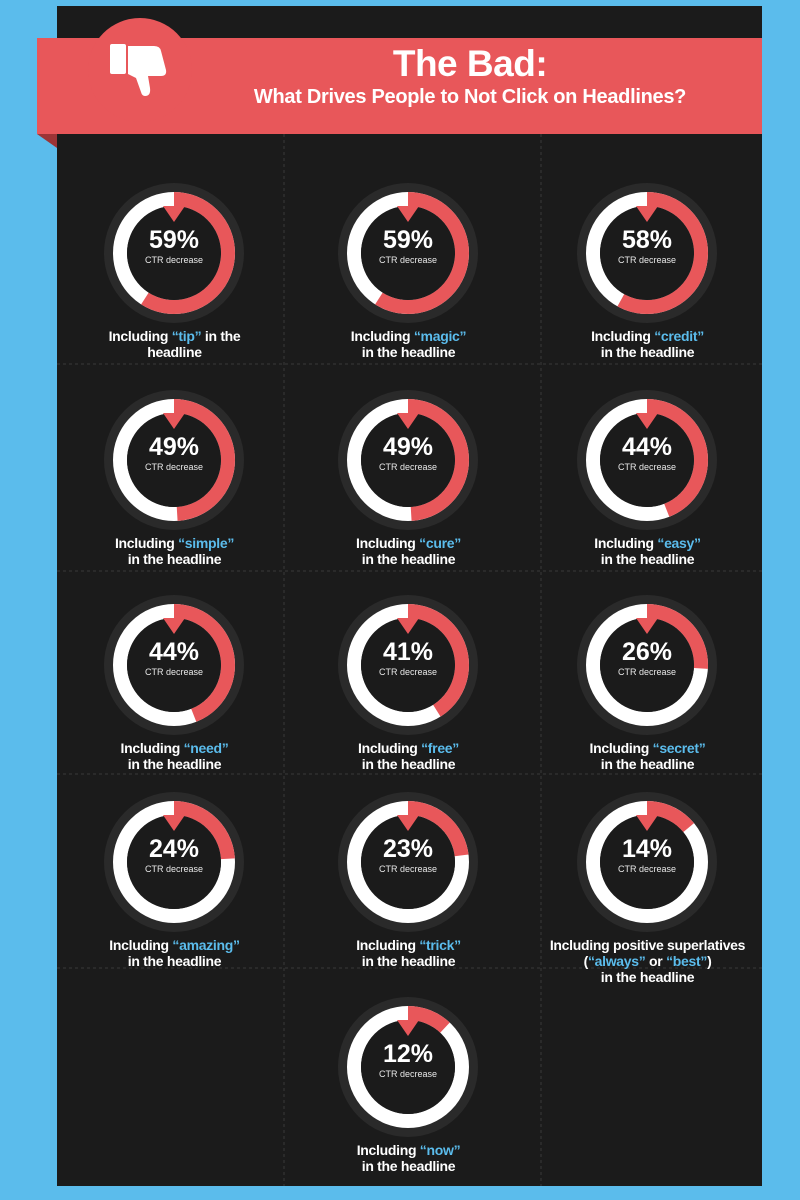 This screenshot has height=1200, width=800. What do you see at coordinates (647, 945) in the screenshot?
I see `caption-line: Including positive superlatives` at bounding box center [647, 945].